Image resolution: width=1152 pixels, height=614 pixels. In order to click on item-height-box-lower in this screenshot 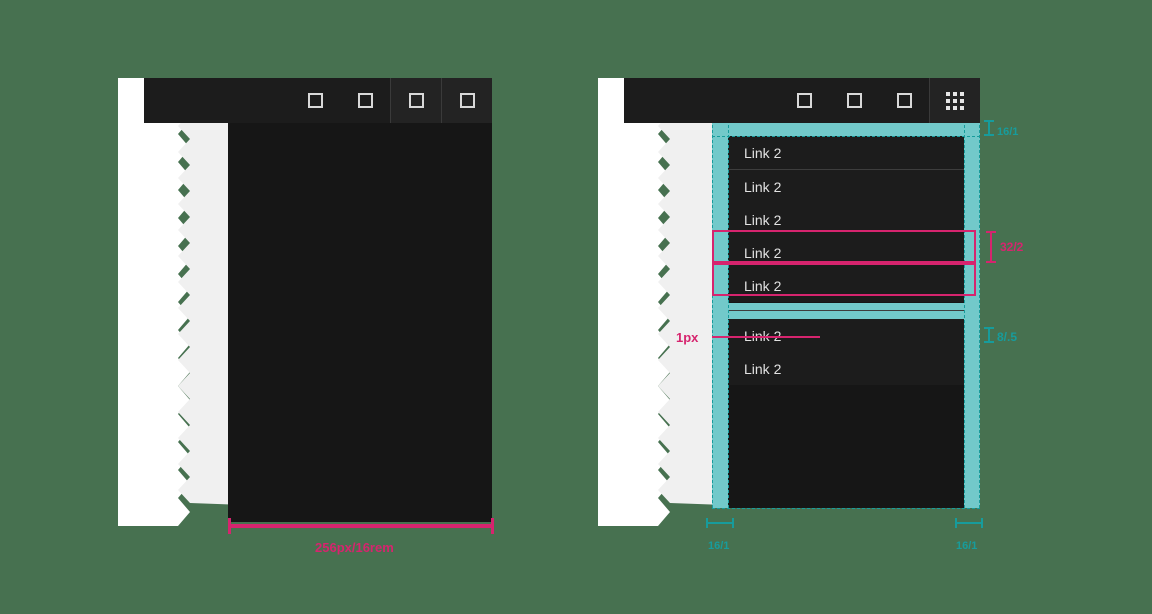, I will do `click(844, 279)`.